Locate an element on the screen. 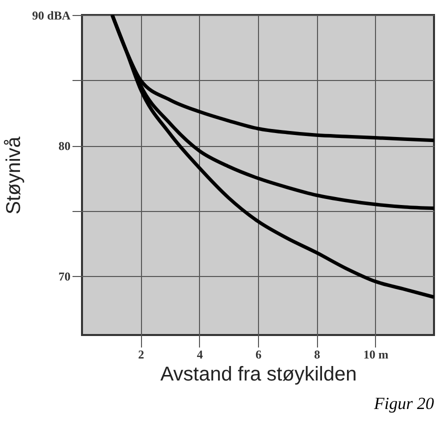 Image resolution: width=444 pixels, height=448 pixels. y-tick-label: 70 is located at coordinates (64, 277).